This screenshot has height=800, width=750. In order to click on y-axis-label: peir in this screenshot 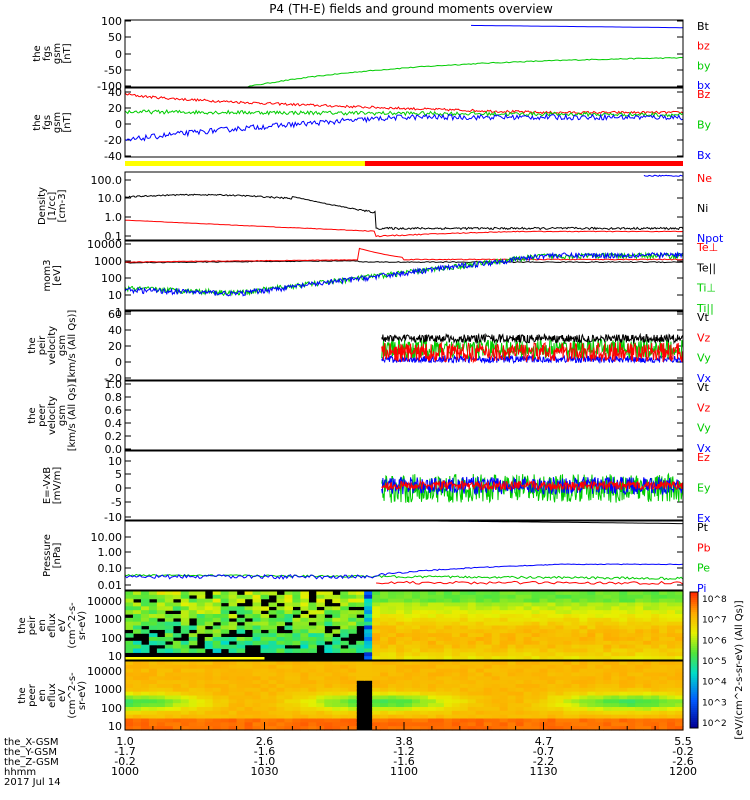, I will do `click(32, 625)`.